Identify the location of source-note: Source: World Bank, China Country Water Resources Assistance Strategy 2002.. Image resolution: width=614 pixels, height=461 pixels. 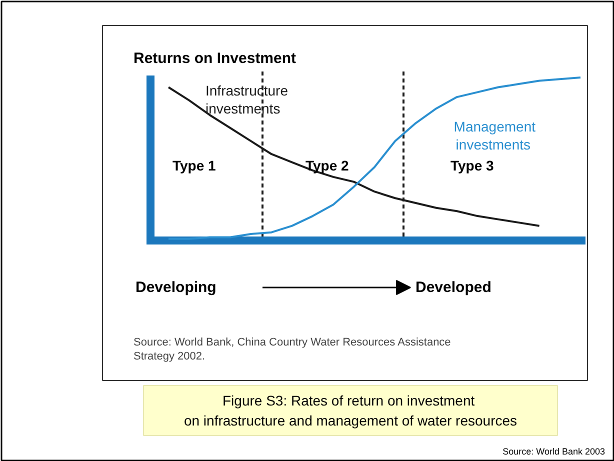
(292, 349).